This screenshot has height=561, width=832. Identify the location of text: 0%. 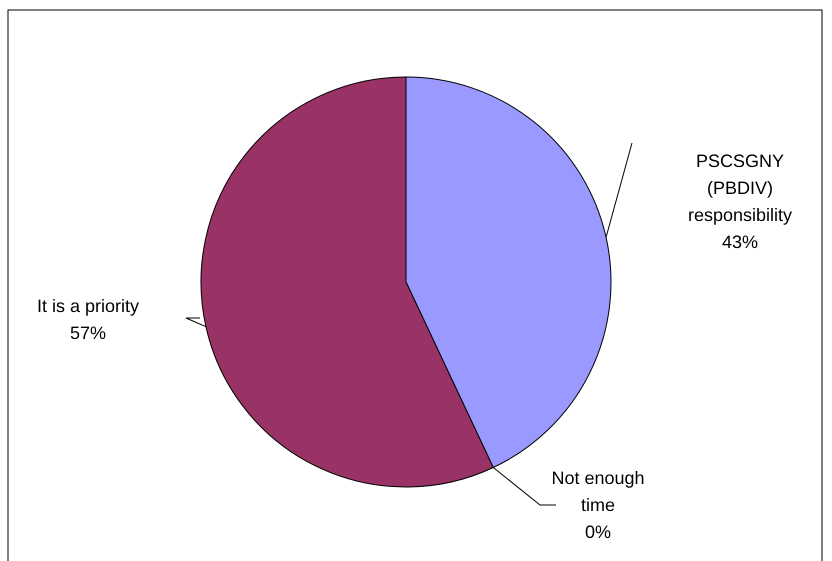
(598, 532).